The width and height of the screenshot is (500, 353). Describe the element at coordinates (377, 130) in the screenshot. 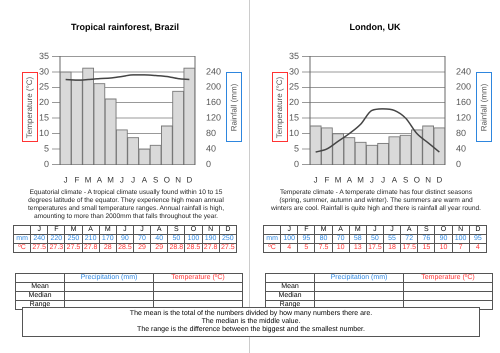

I see `line-series` at that location.